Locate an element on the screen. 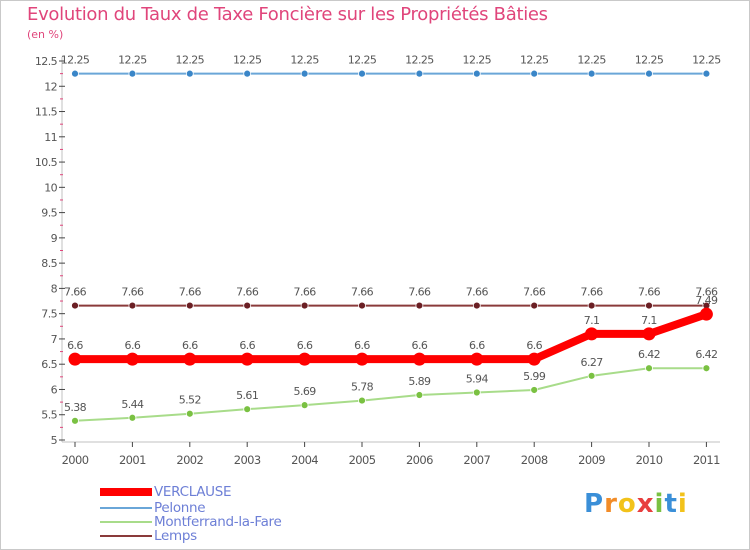 This screenshot has height=550, width=750. y-tick-label: 6 is located at coordinates (54, 389).